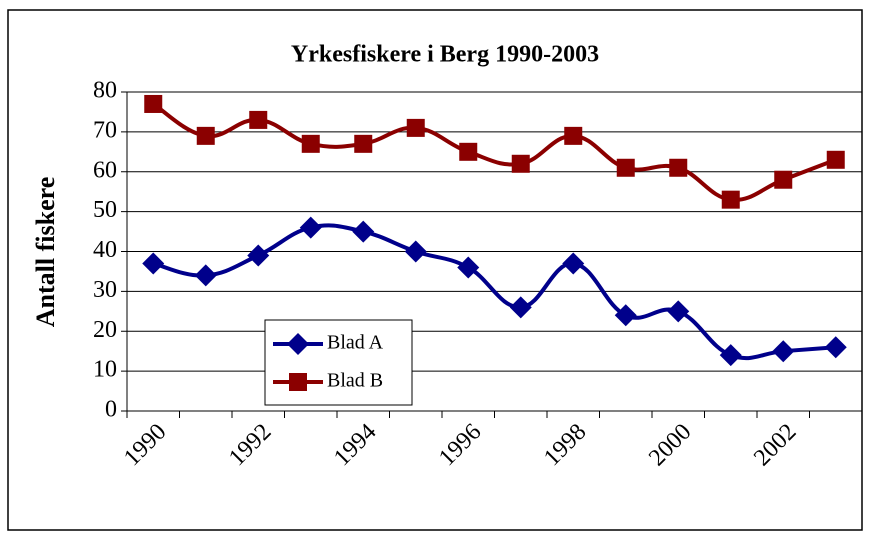 The height and width of the screenshot is (536, 869). Describe the element at coordinates (105, 290) in the screenshot. I see `y-tick-label: 30` at that location.